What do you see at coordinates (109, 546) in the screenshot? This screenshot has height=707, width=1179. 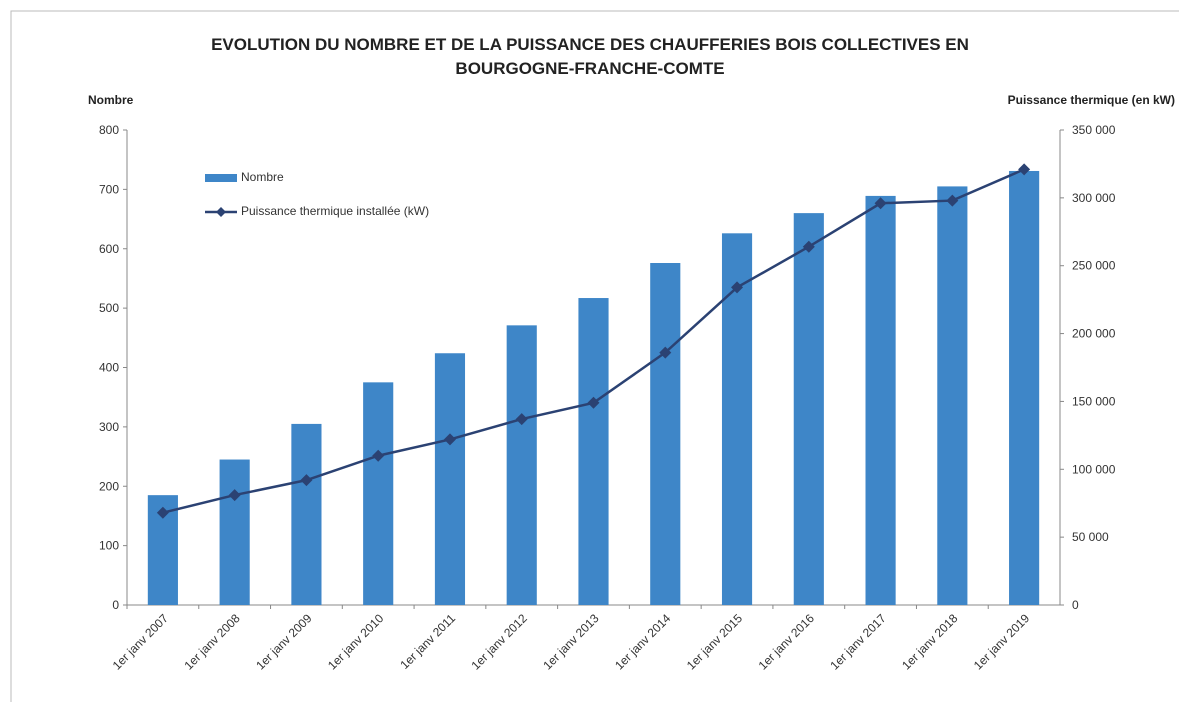 I see `y-tick-label: 100` at bounding box center [109, 546].